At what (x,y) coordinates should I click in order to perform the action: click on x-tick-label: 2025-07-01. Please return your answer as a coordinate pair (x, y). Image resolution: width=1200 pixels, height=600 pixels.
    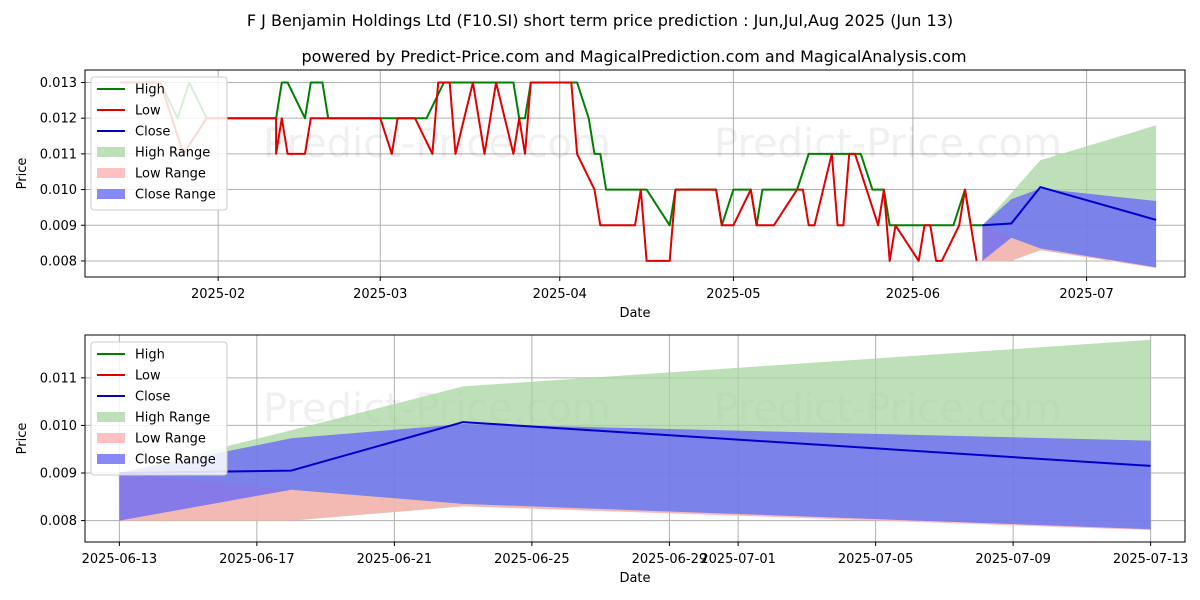
    Looking at the image, I should click on (738, 559).